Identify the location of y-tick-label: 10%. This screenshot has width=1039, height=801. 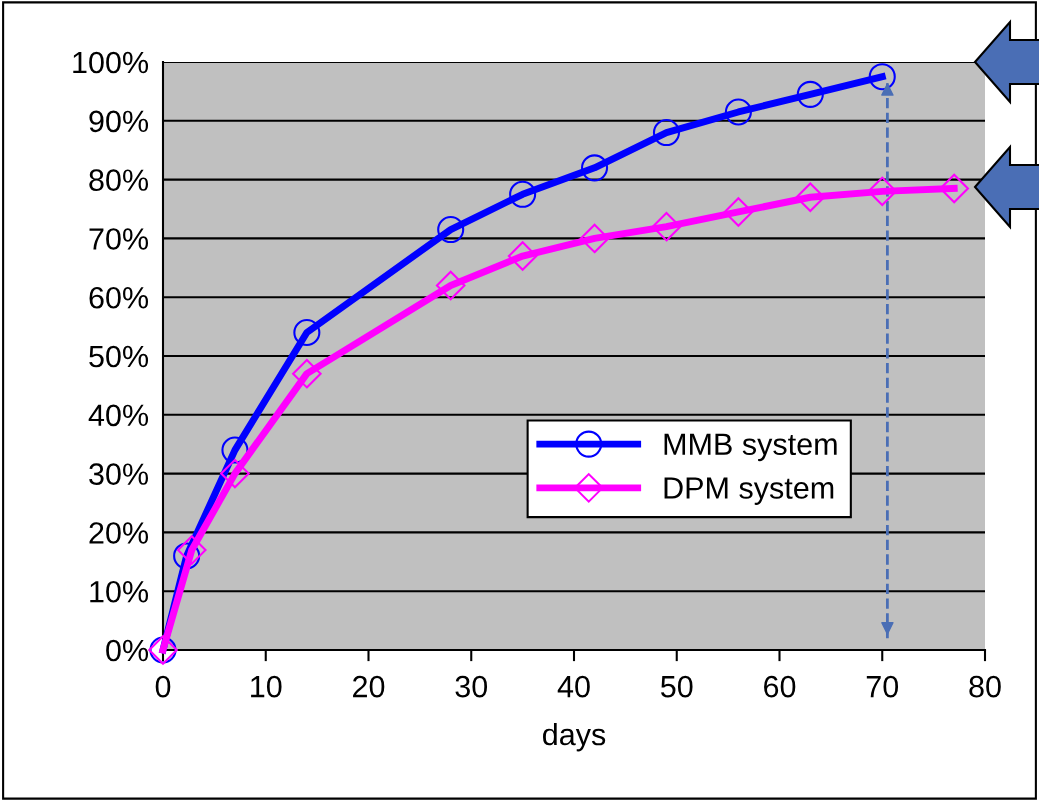
(119, 591).